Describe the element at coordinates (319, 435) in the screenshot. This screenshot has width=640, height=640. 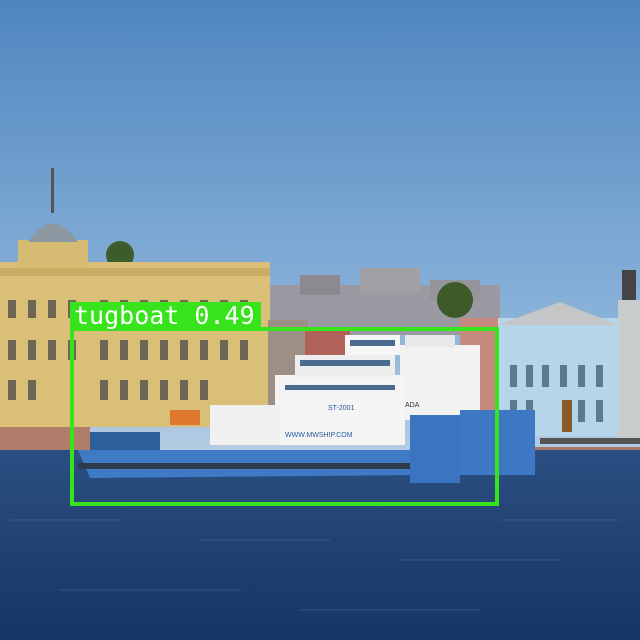
I see `hull-text-2: WWW.MWSHIP.COM` at that location.